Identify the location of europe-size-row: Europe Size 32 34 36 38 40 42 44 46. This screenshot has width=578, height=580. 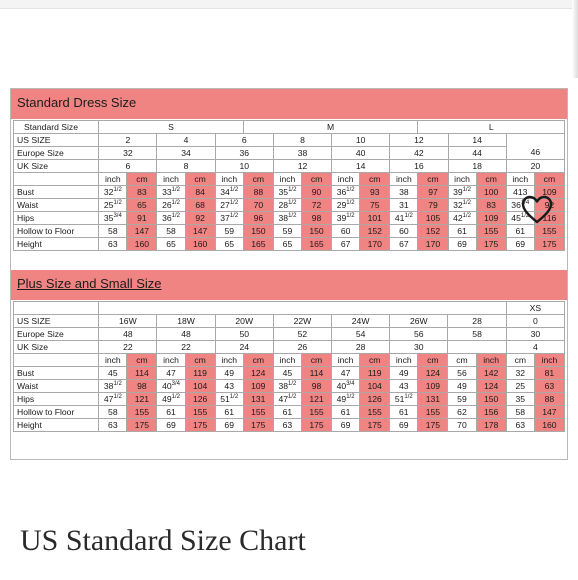
(289, 153).